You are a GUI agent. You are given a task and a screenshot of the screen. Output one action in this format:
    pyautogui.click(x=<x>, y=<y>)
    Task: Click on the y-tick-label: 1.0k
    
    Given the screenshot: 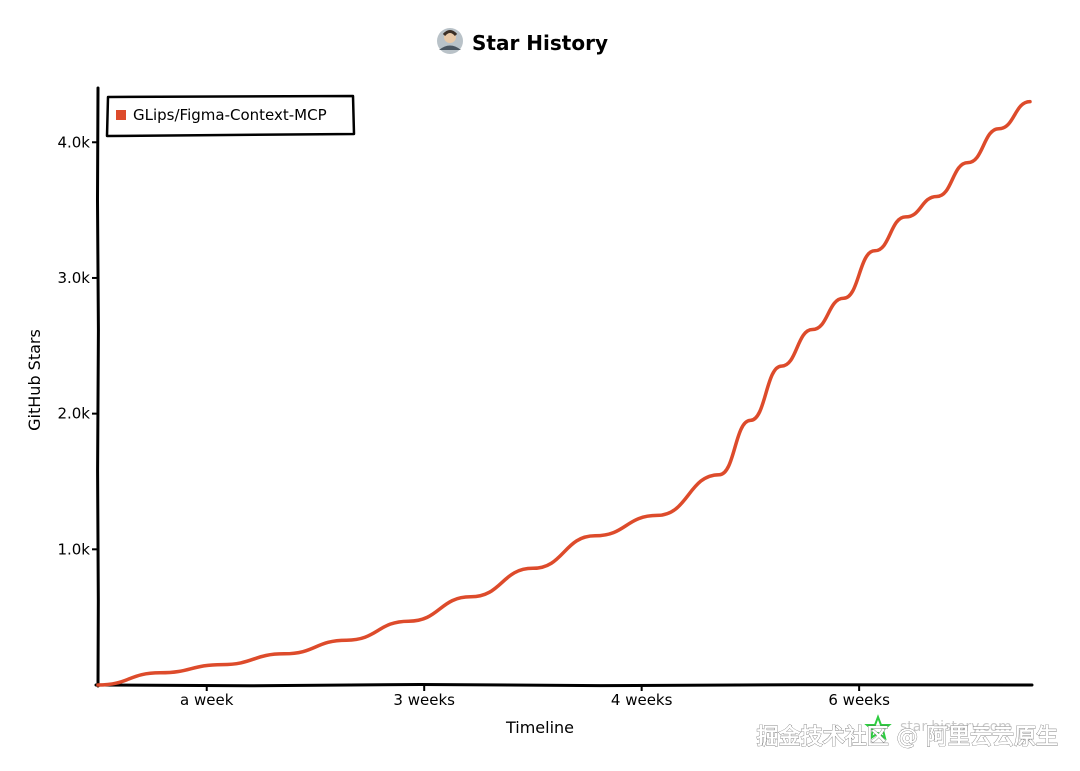 What is the action you would take?
    pyautogui.click(x=73, y=549)
    